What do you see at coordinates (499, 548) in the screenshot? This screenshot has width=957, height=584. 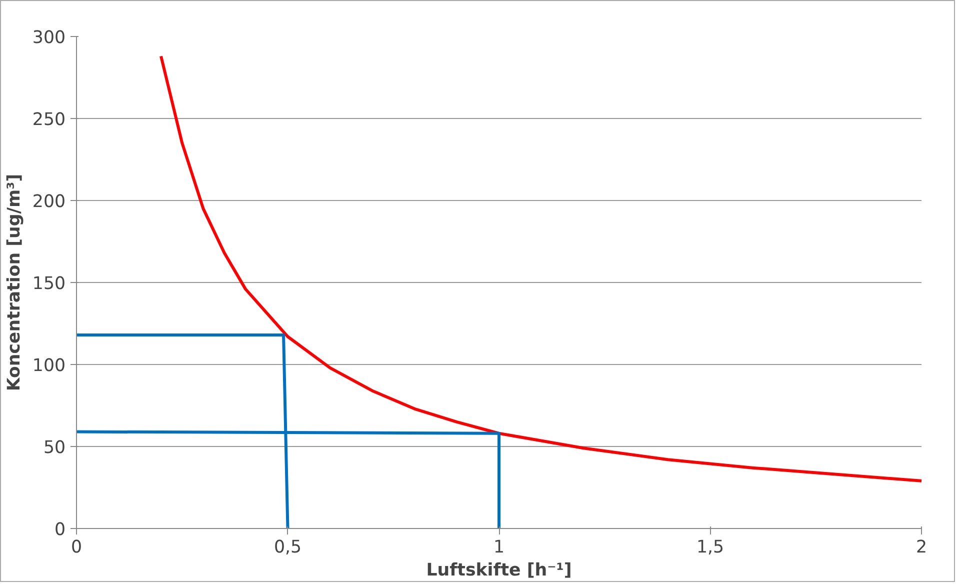 I see `x-tick-label: 1` at bounding box center [499, 548].